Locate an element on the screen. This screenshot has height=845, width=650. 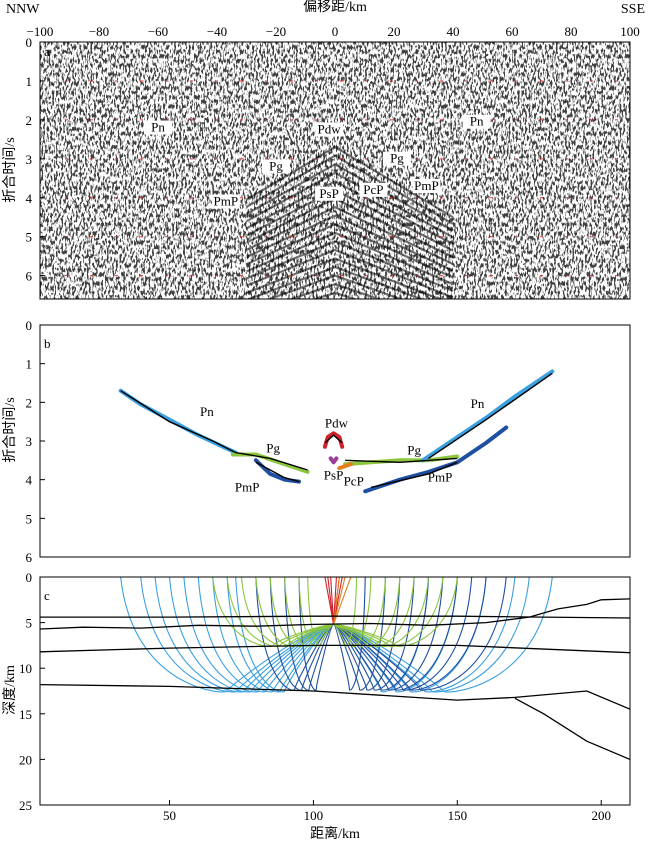
panel-a-ytick-label: 3 is located at coordinates (29, 159).